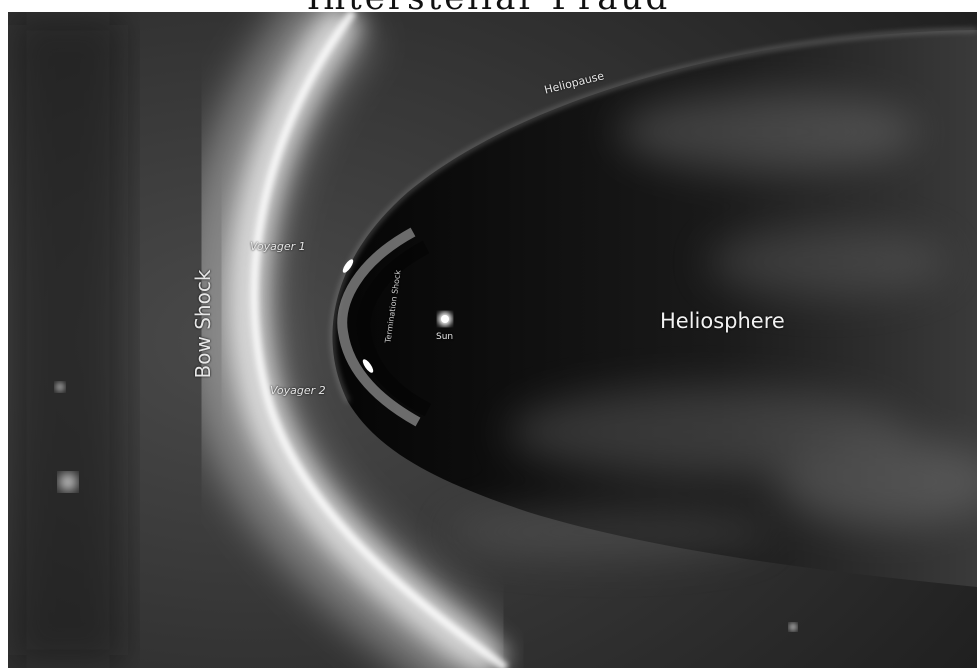 The image size is (977, 668). Describe the element at coordinates (298, 390) in the screenshot. I see `voyager-2-label: Voyager 2` at that location.